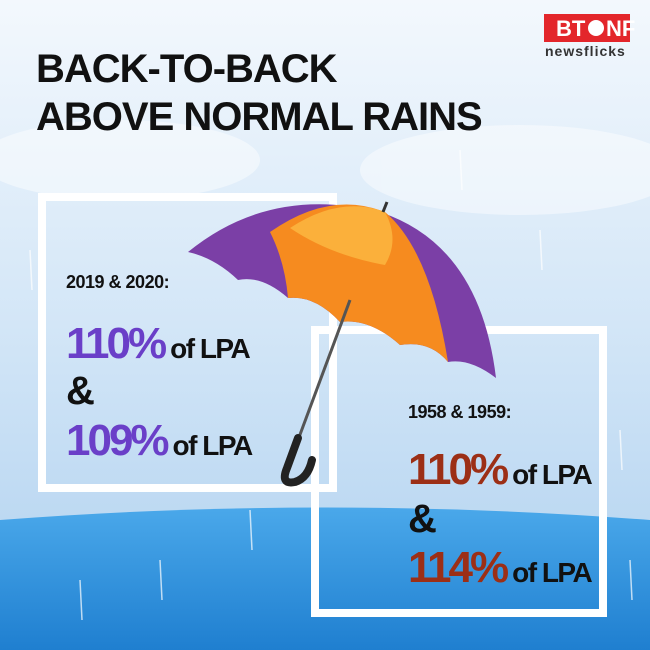 The width and height of the screenshot is (650, 650). I want to click on figure: 109%, so click(117, 440).